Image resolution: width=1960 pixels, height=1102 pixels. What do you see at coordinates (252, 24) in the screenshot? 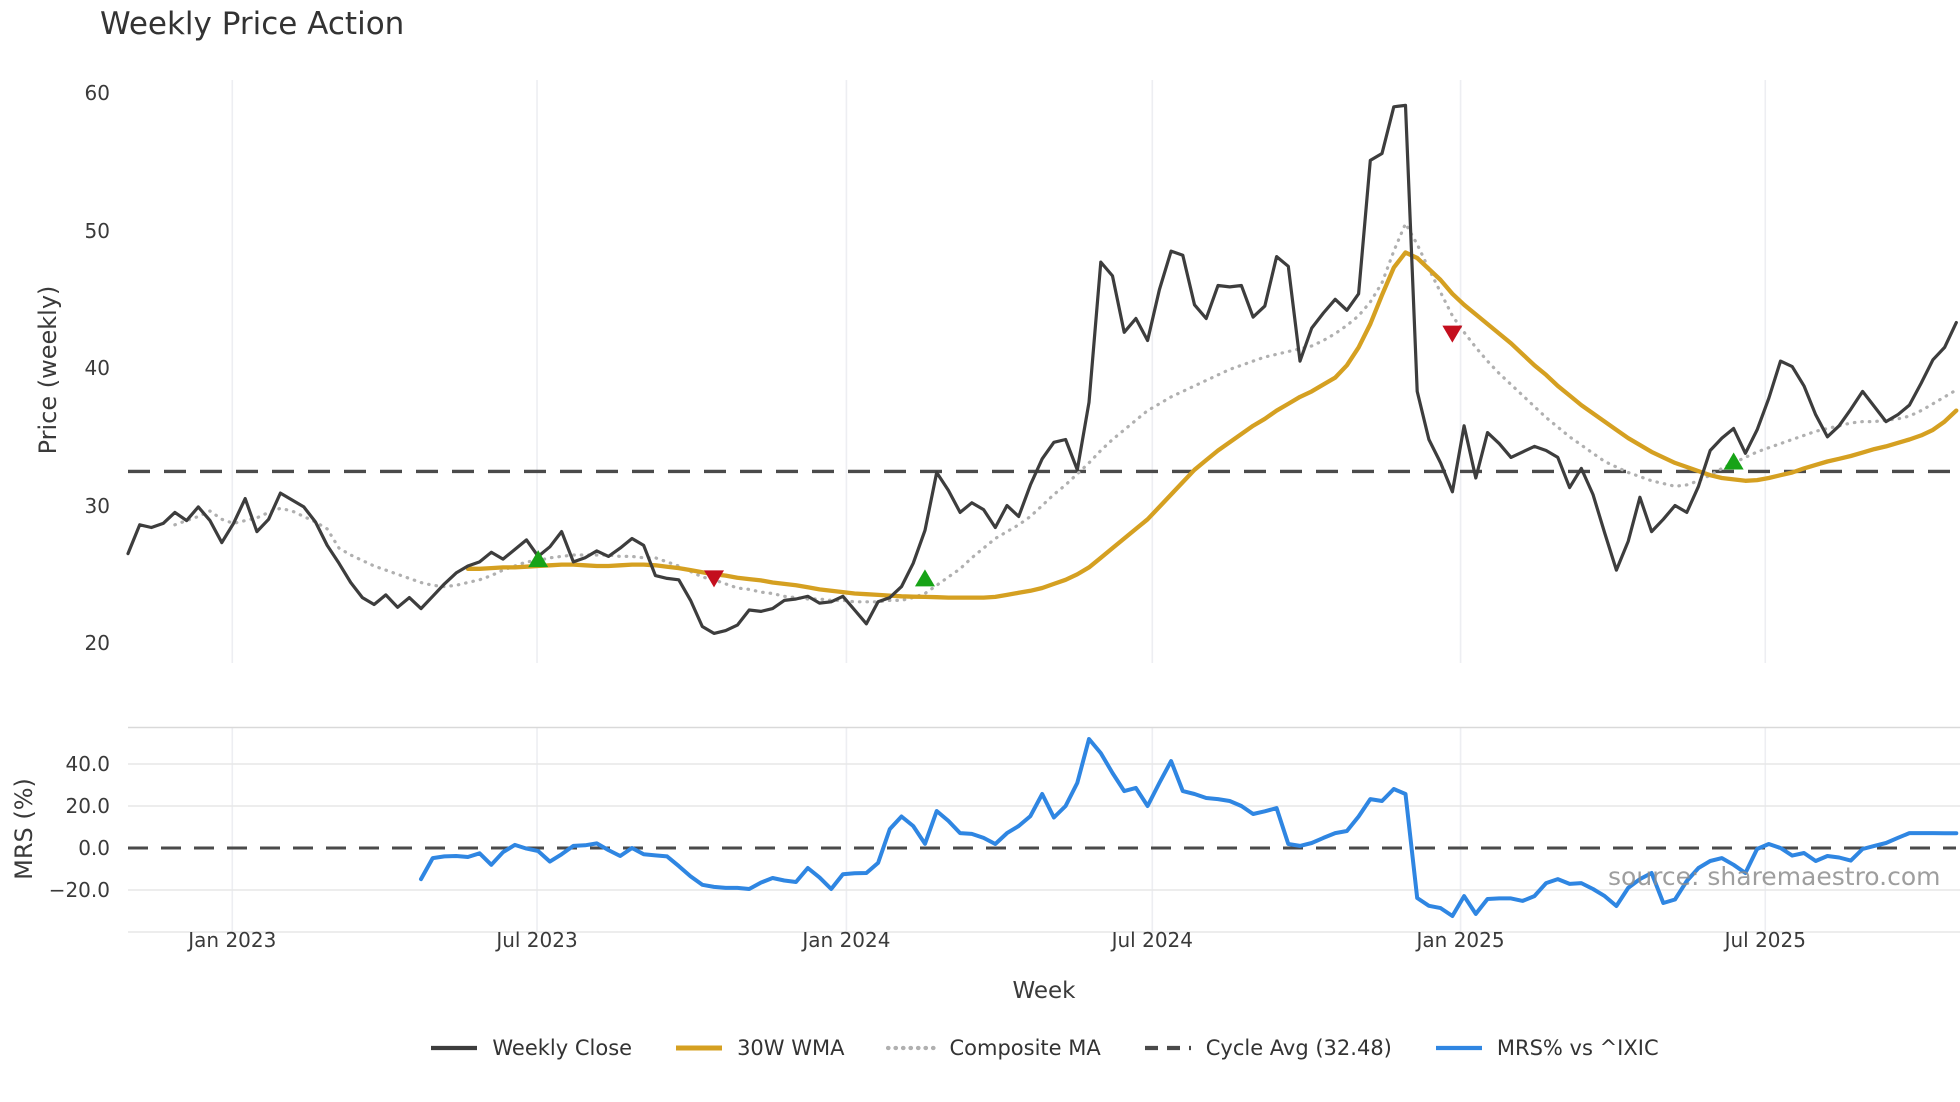
I see `chart-title: Weekly Price Action` at bounding box center [252, 24].